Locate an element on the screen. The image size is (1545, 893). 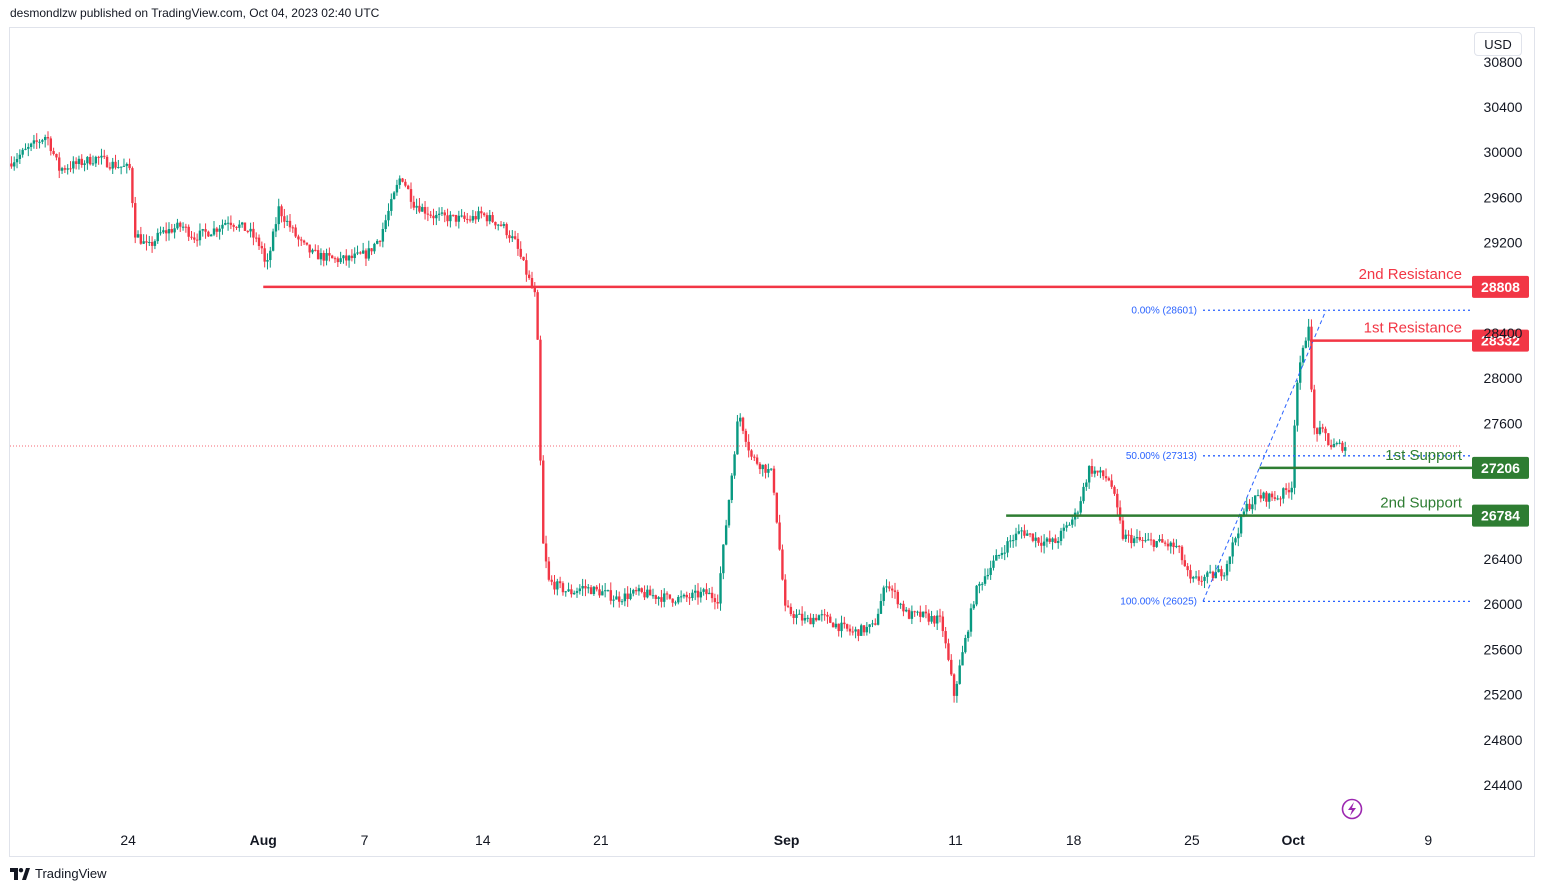
fib-trend-line is located at coordinates (1264, 456).